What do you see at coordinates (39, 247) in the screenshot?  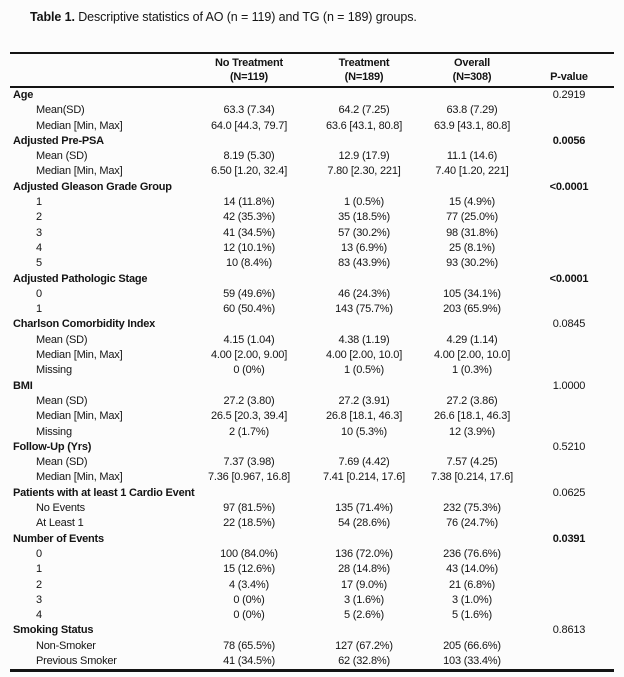 I see `row-label-cell: 4` at bounding box center [39, 247].